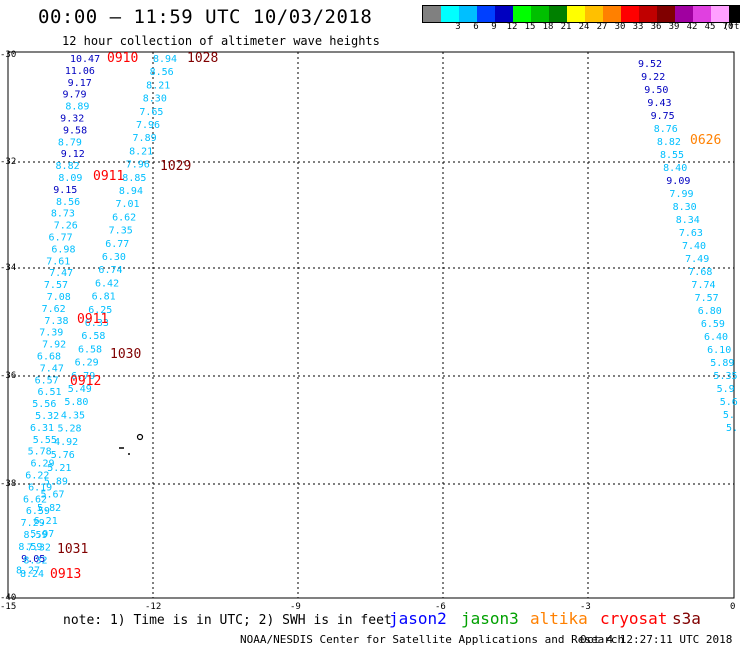  Describe the element at coordinates (61, 238) in the screenshot. I see `wave-height-label: 6.77` at that location.